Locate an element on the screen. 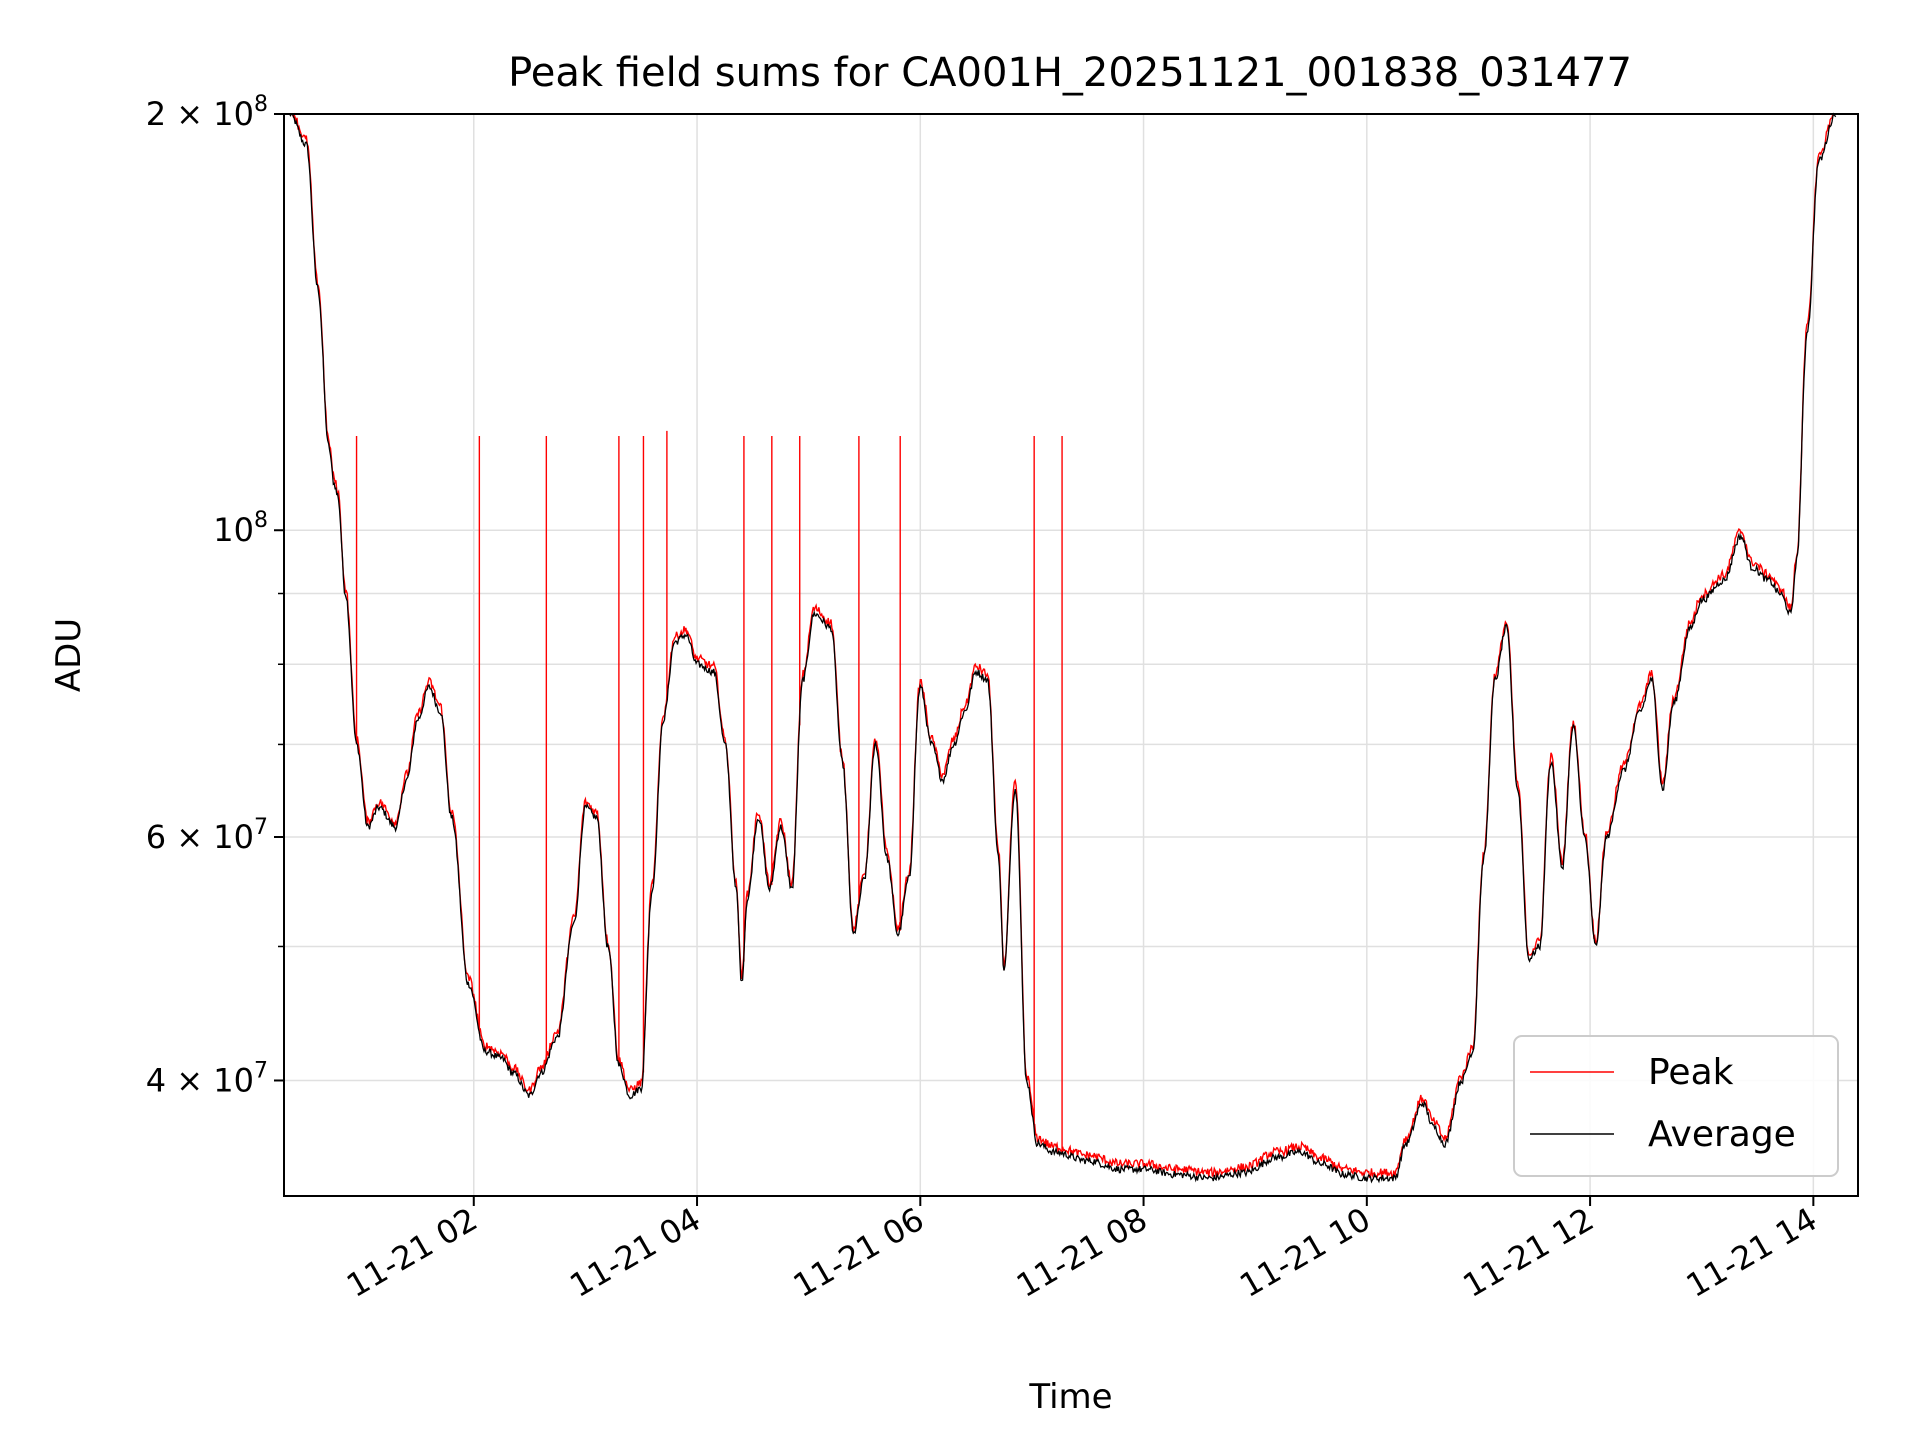  x-tick-label: 11-21 12 is located at coordinates (1528, 1252).